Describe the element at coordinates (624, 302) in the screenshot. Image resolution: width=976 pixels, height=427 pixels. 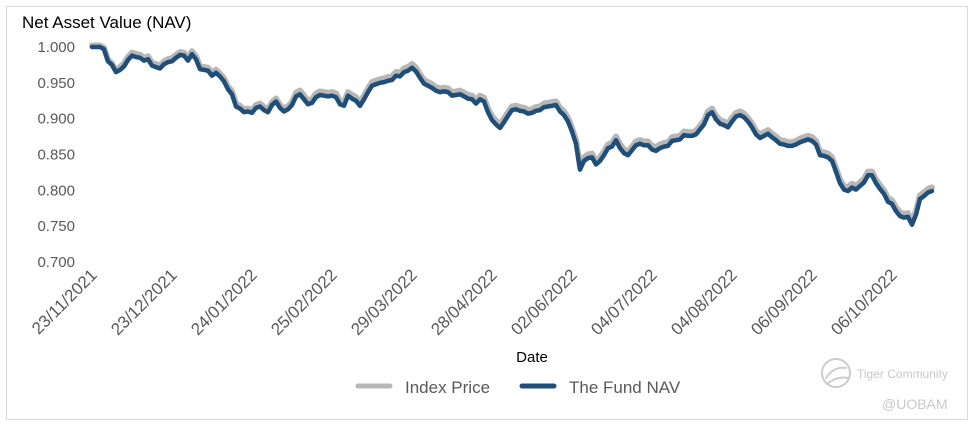
I see `x-tick-label: 04/07/2022` at that location.